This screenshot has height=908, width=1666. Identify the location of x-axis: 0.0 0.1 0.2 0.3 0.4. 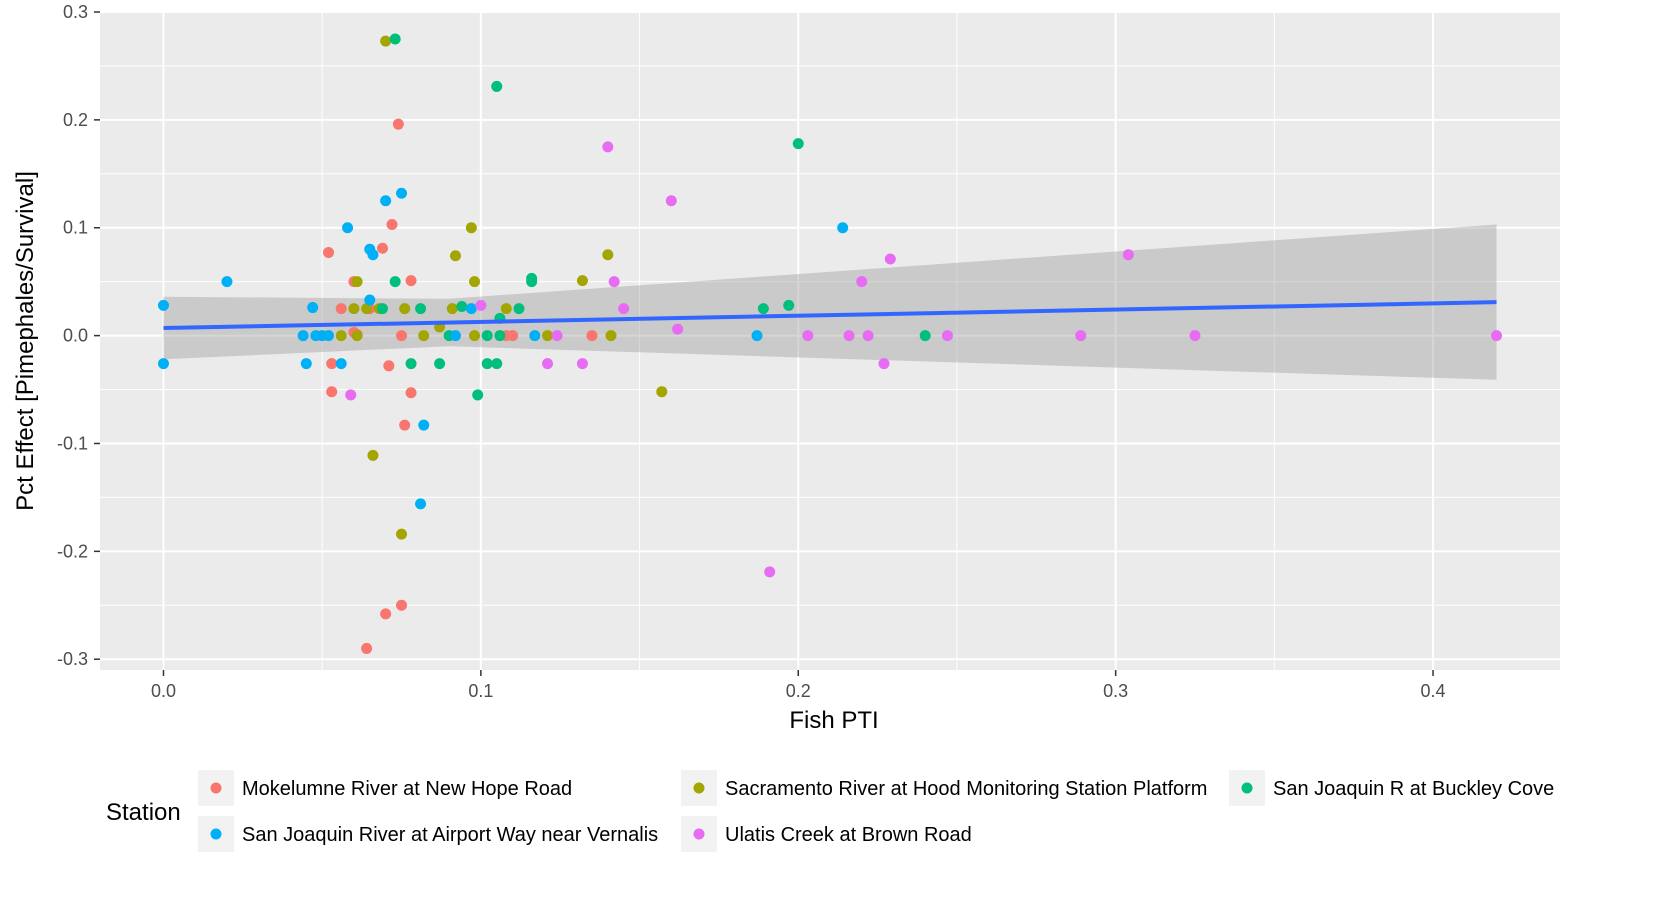
(798, 685).